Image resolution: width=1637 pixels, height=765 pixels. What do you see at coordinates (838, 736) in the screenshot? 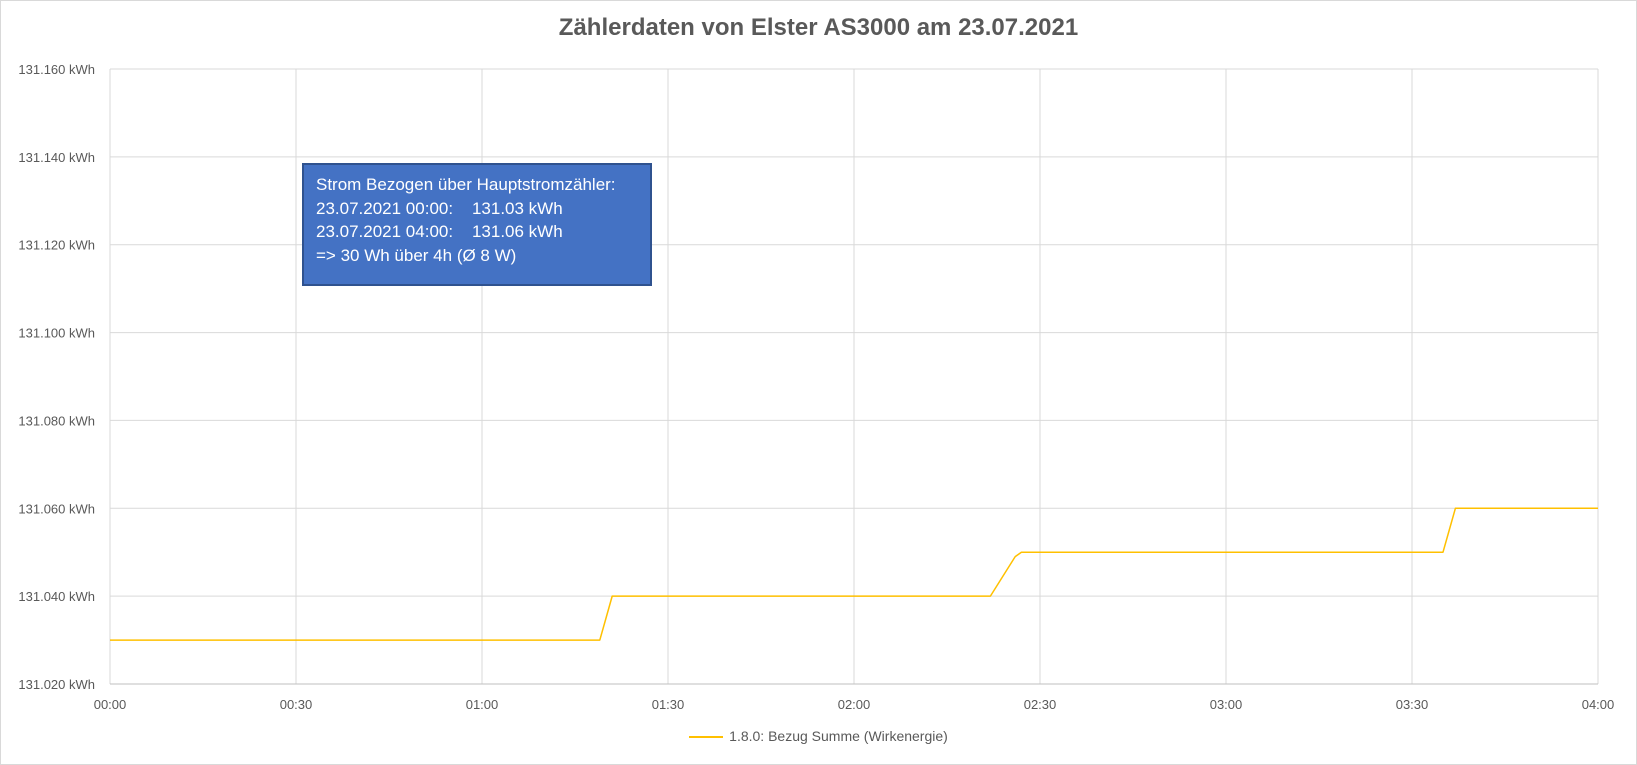
I see `legend-label: 1.8.0: Bezug Summe (Wirkenergie)` at bounding box center [838, 736].